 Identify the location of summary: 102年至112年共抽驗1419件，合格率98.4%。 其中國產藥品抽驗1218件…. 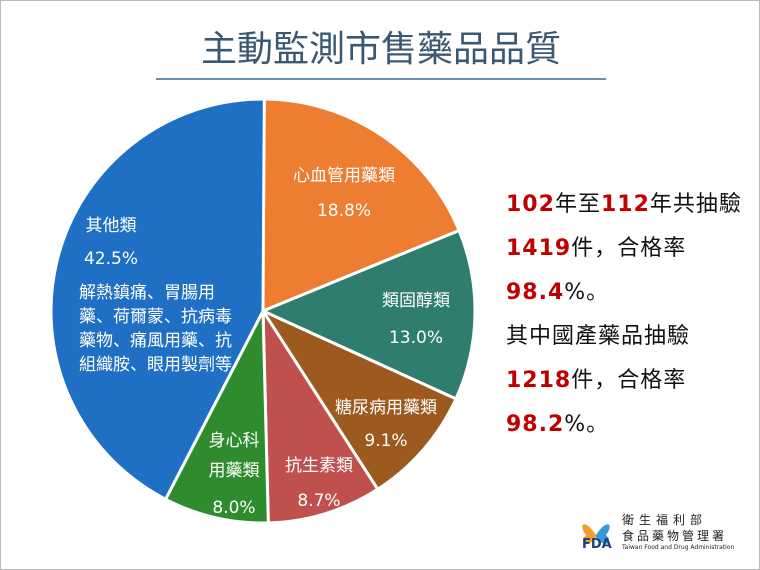
(624, 315).